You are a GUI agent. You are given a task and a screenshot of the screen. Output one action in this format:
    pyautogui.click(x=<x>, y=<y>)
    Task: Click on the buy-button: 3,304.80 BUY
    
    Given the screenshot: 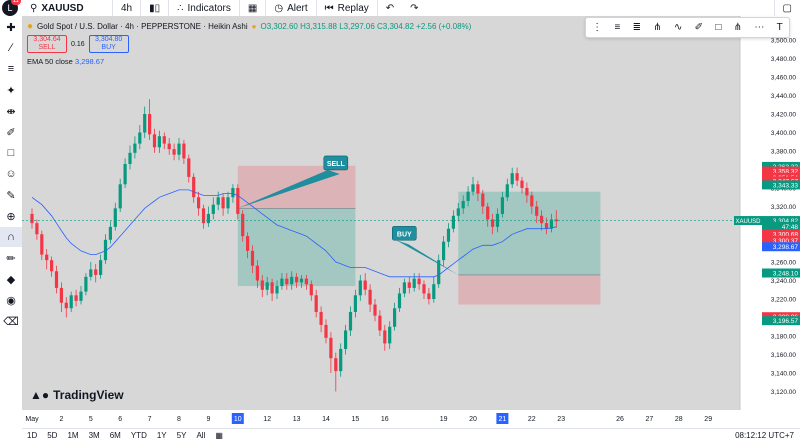 What is the action you would take?
    pyautogui.click(x=108, y=44)
    